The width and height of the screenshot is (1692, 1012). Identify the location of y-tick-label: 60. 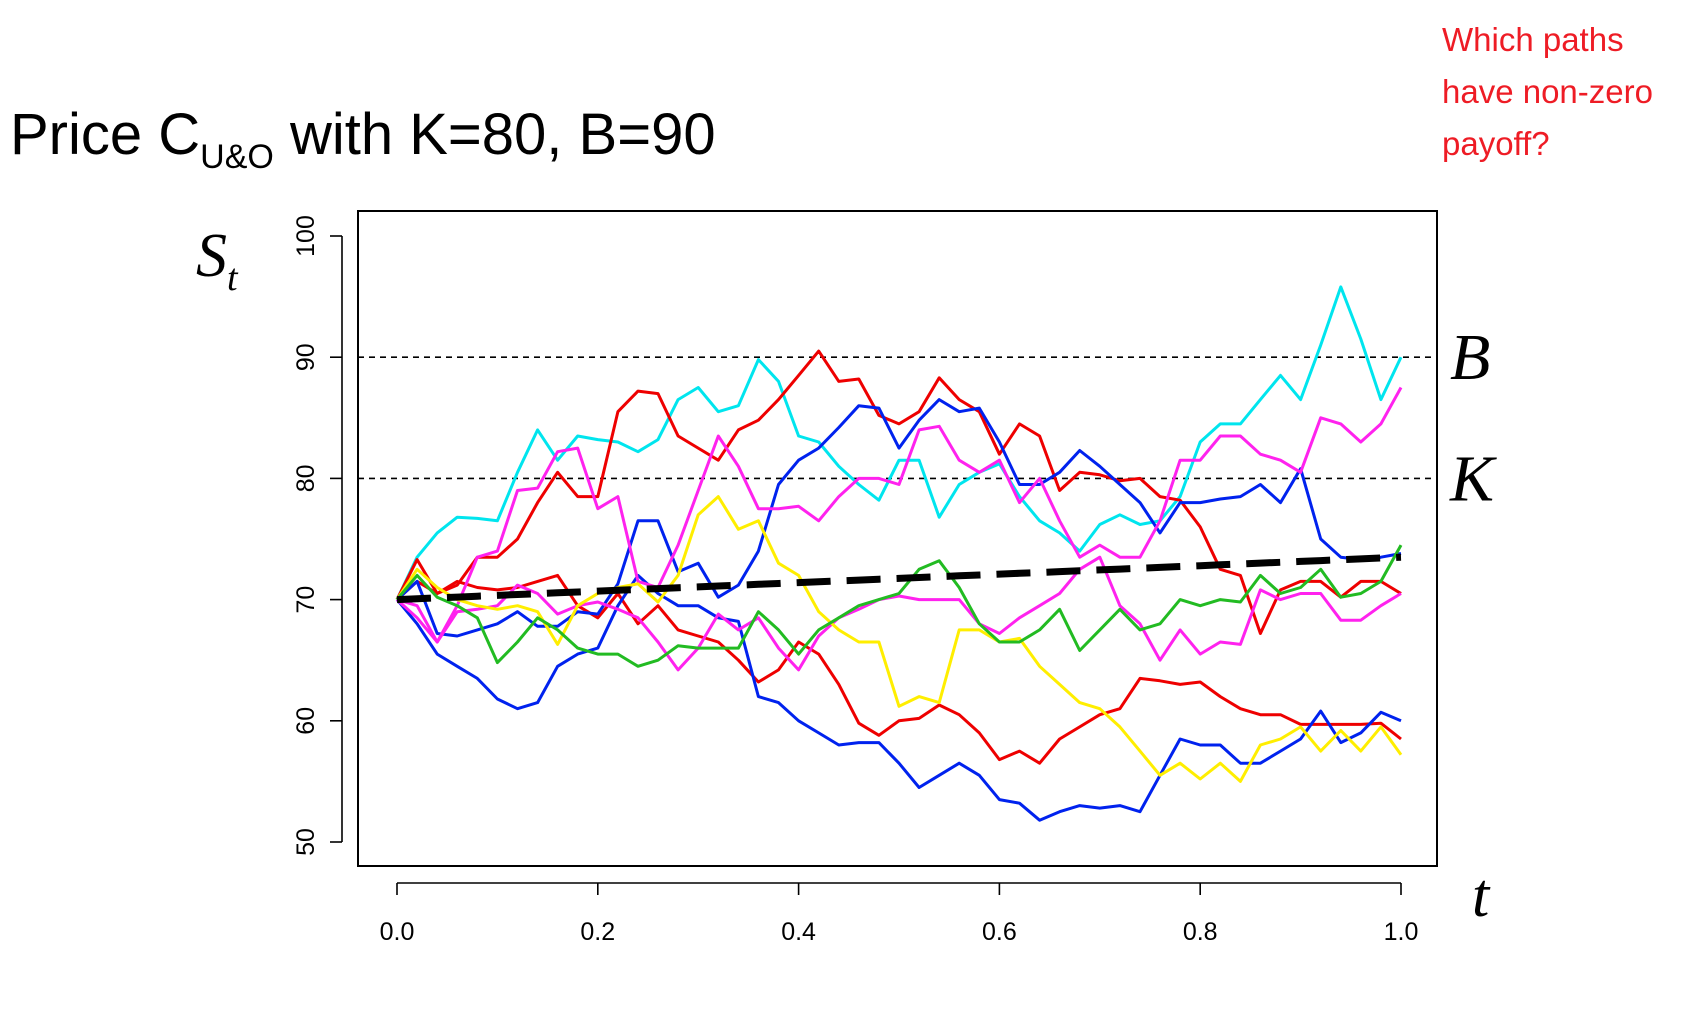
(306, 721).